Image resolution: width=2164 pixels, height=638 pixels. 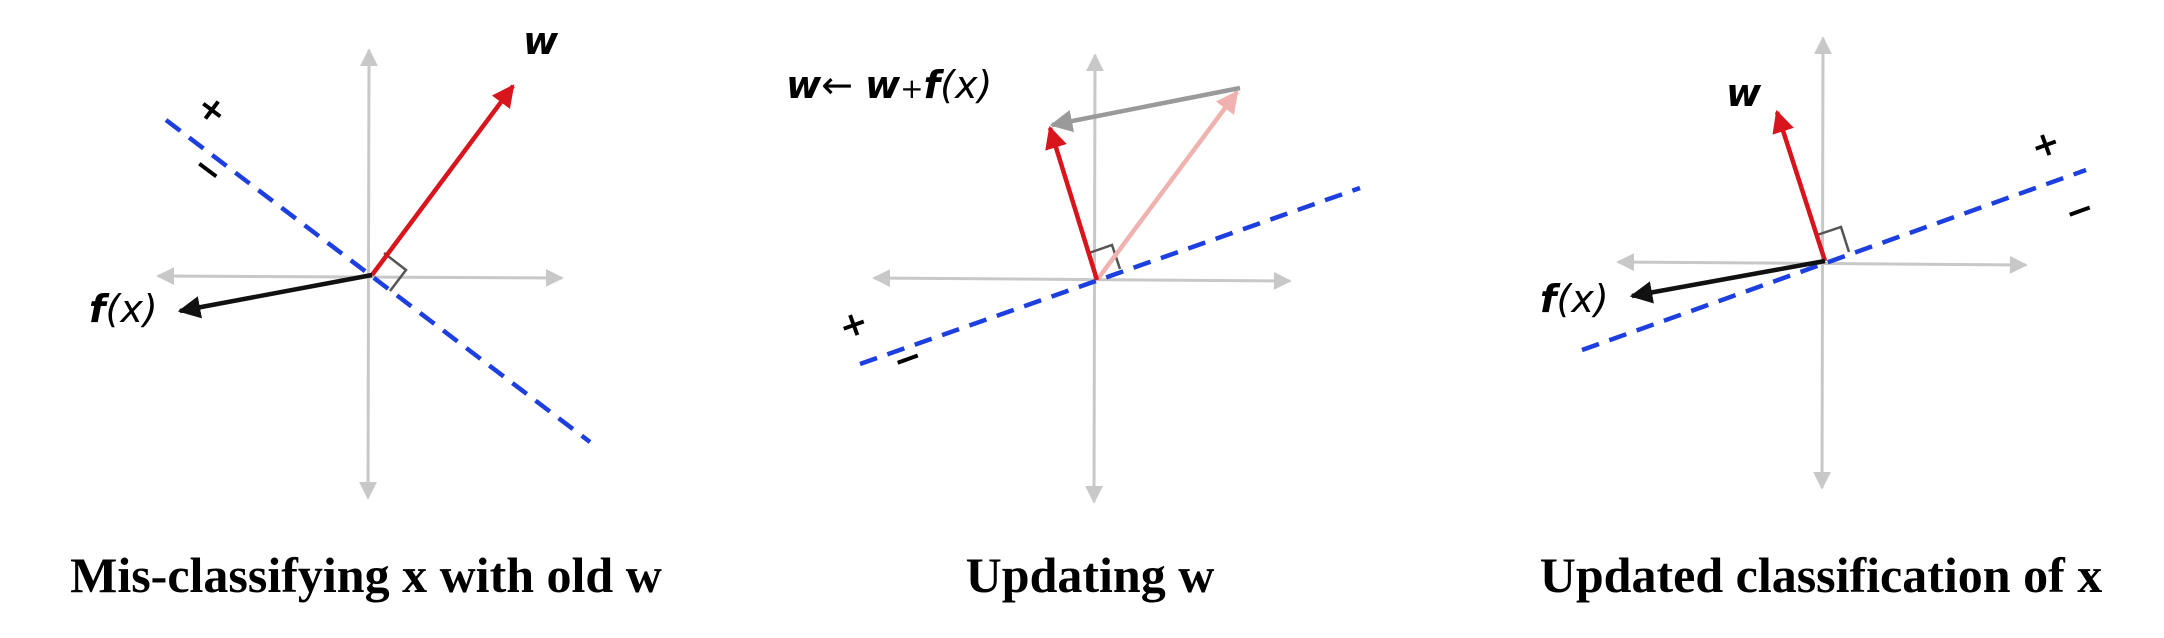 What do you see at coordinates (1167, 186) in the screenshot?
I see `old-weight-vector` at bounding box center [1167, 186].